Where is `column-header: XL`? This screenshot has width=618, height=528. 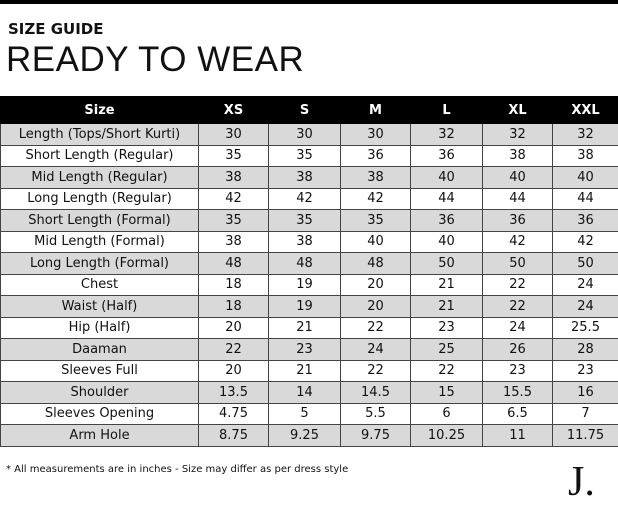 column-header: XL is located at coordinates (517, 110).